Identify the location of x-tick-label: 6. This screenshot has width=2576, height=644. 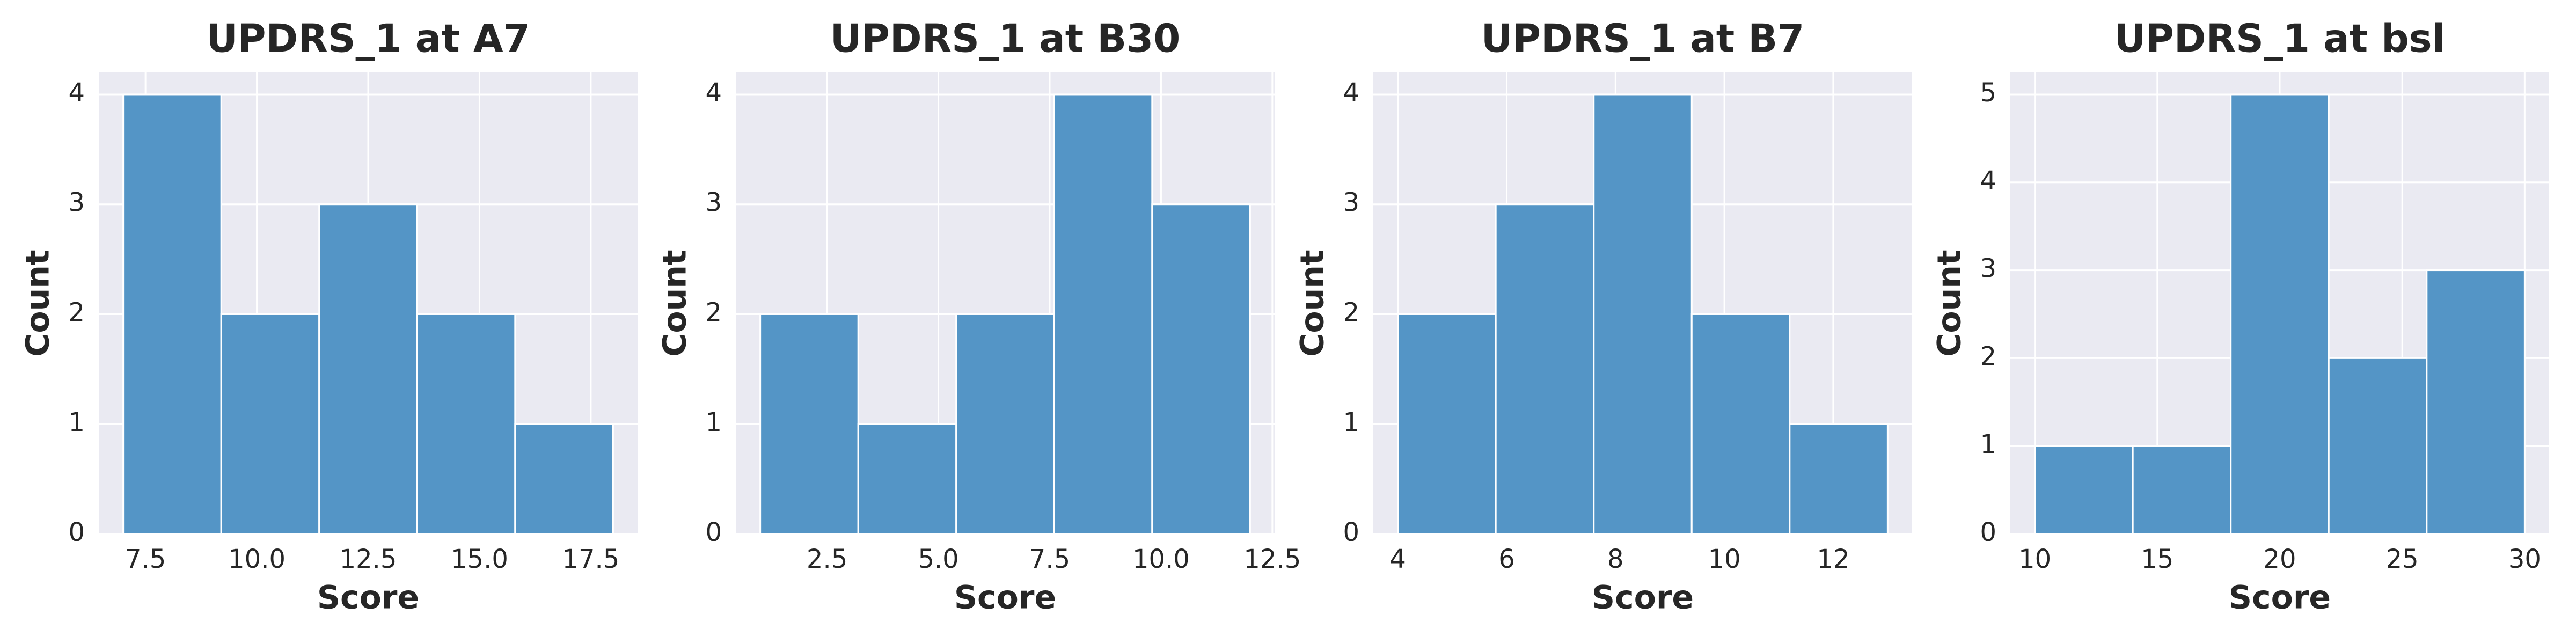
(1506, 559).